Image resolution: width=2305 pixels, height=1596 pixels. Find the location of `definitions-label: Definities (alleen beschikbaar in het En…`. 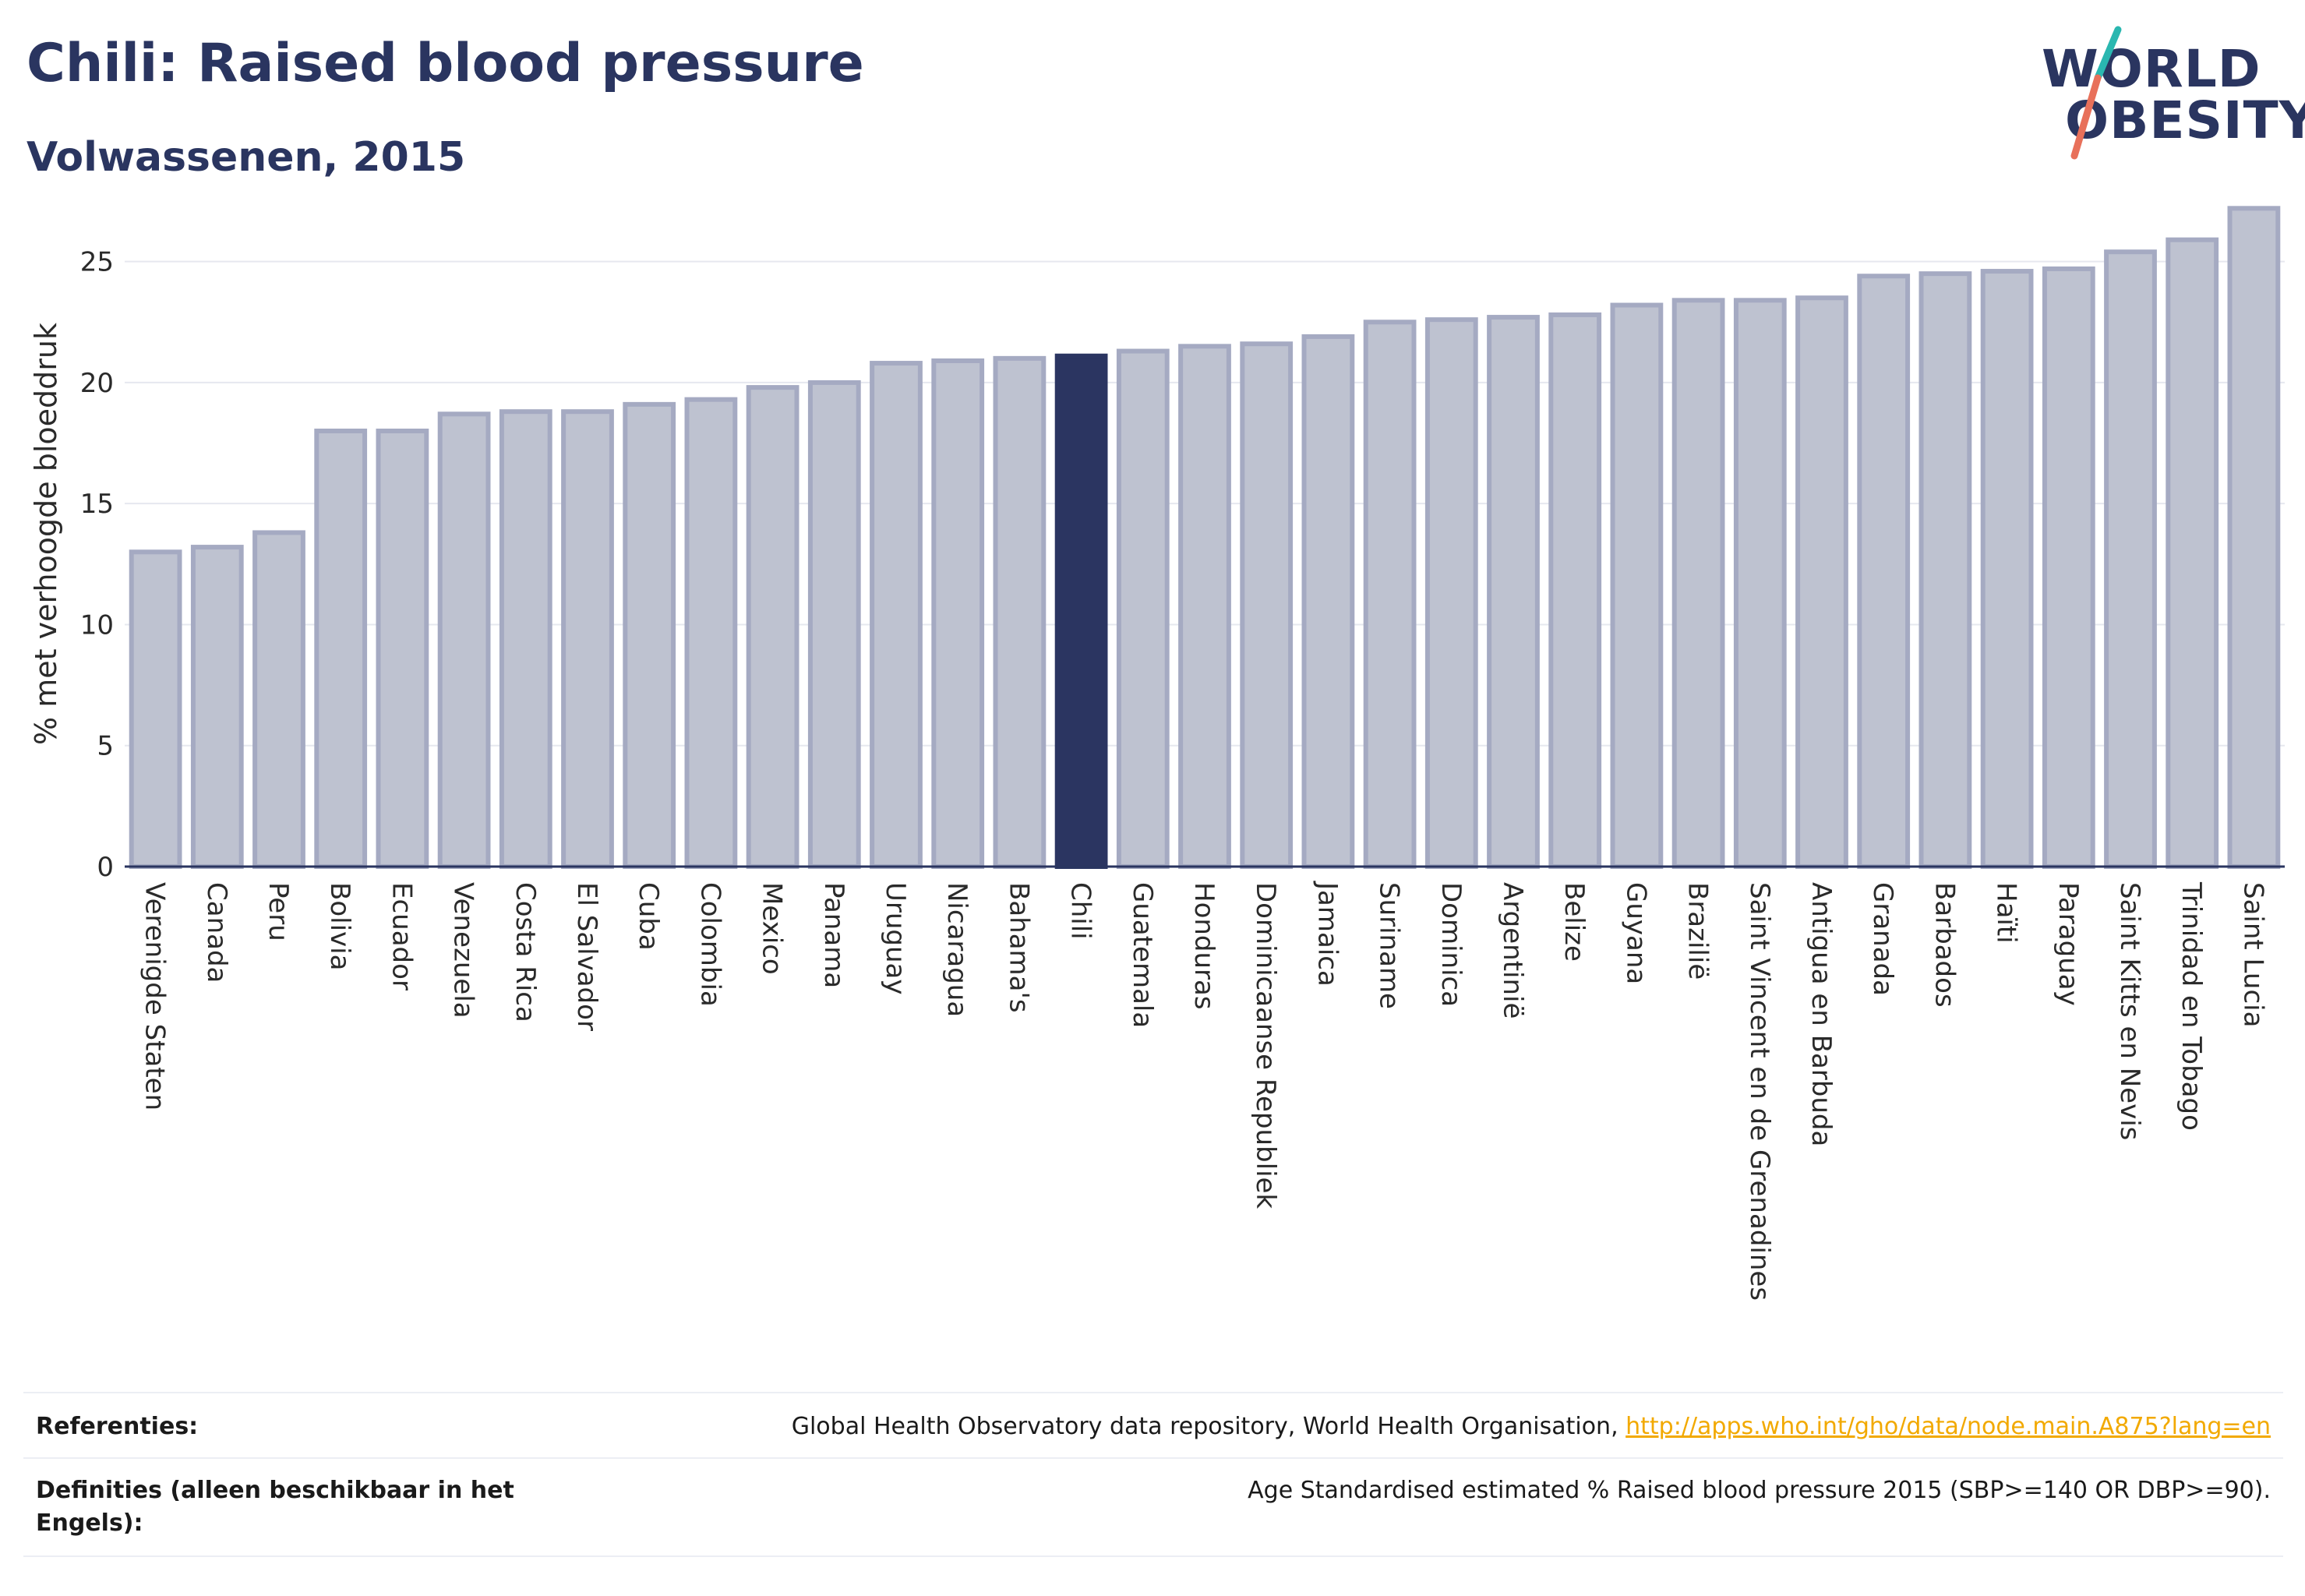

definitions-label: Definities (alleen beschikbaar in het En… is located at coordinates (275, 1507).